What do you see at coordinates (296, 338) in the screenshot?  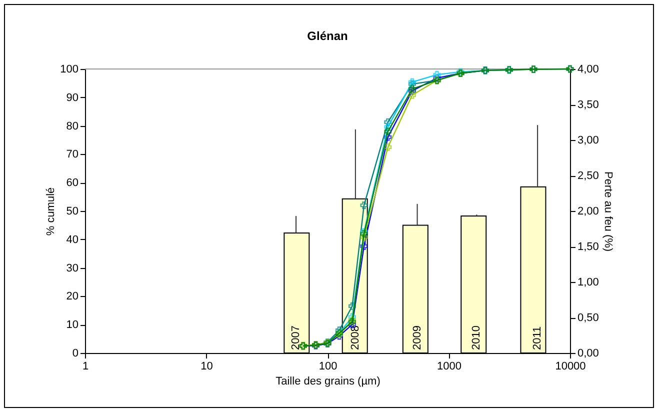 I see `annotation: 2007` at bounding box center [296, 338].